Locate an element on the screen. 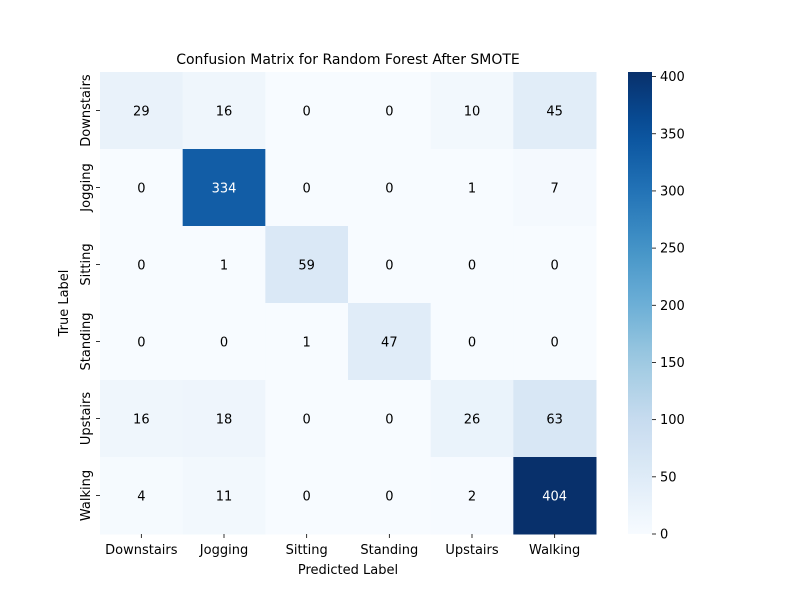 The image size is (800, 600). colorbar-tick-label: 300 is located at coordinates (672, 191).